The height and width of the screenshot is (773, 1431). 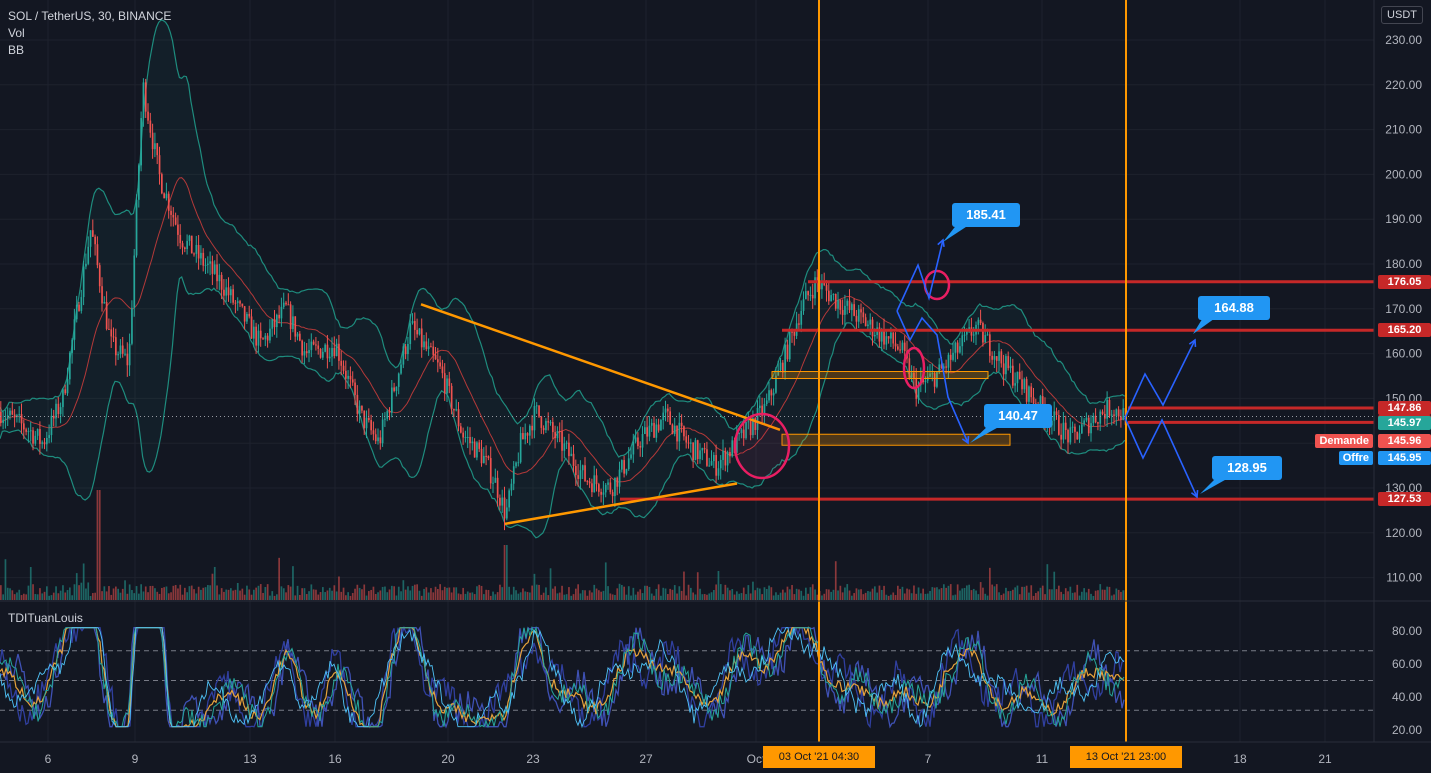 I want to click on volume-indicator-label: Vol, so click(x=16, y=33).